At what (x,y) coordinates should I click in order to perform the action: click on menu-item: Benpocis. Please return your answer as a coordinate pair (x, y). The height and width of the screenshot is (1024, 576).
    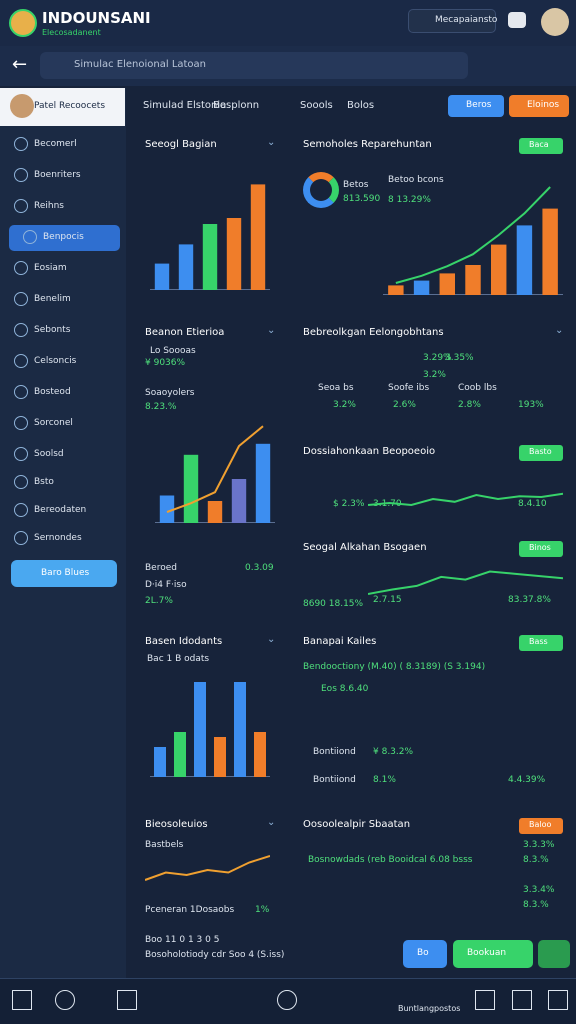
    Looking at the image, I should click on (64, 238).